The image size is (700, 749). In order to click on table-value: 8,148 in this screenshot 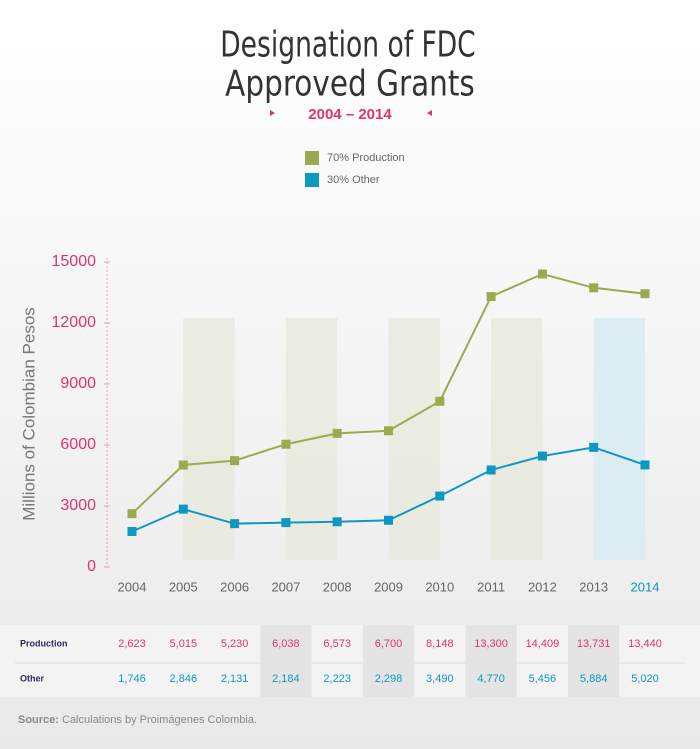, I will do `click(440, 644)`.